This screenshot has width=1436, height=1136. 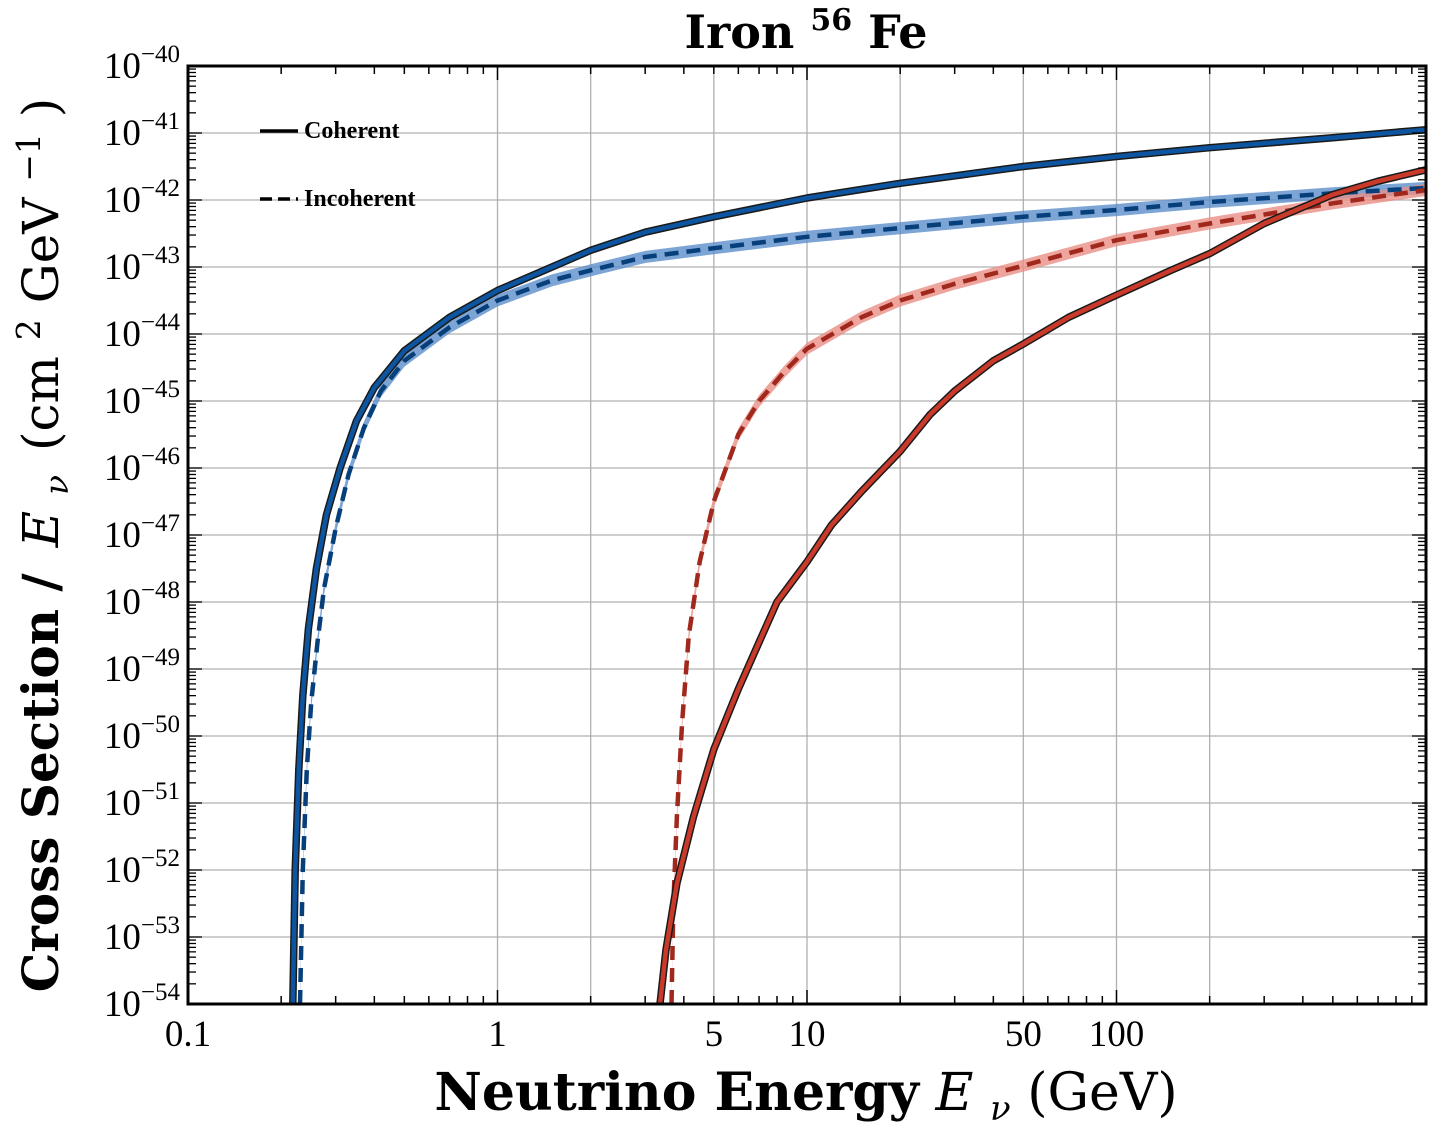 I want to click on y-tick-label: 10−40, so click(x=142, y=64).